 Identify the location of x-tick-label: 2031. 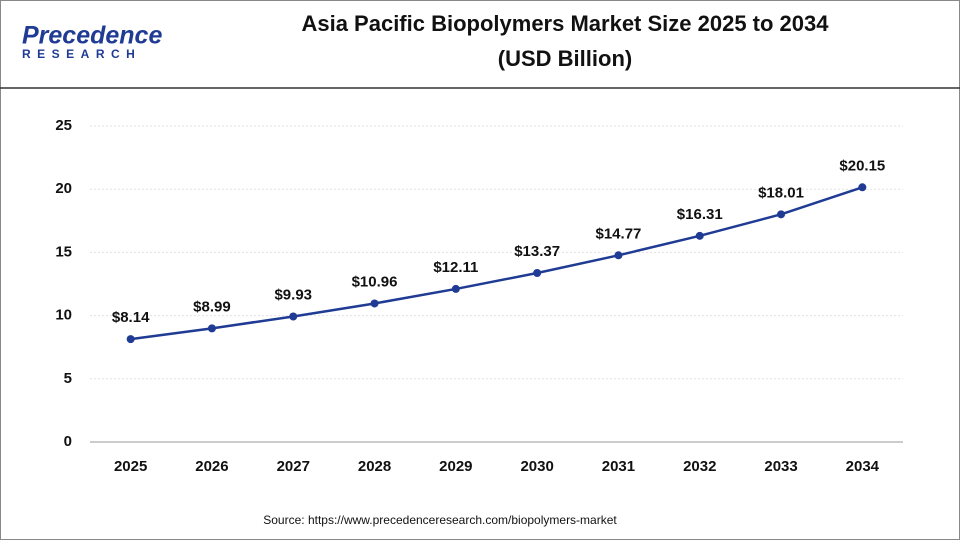
(618, 466).